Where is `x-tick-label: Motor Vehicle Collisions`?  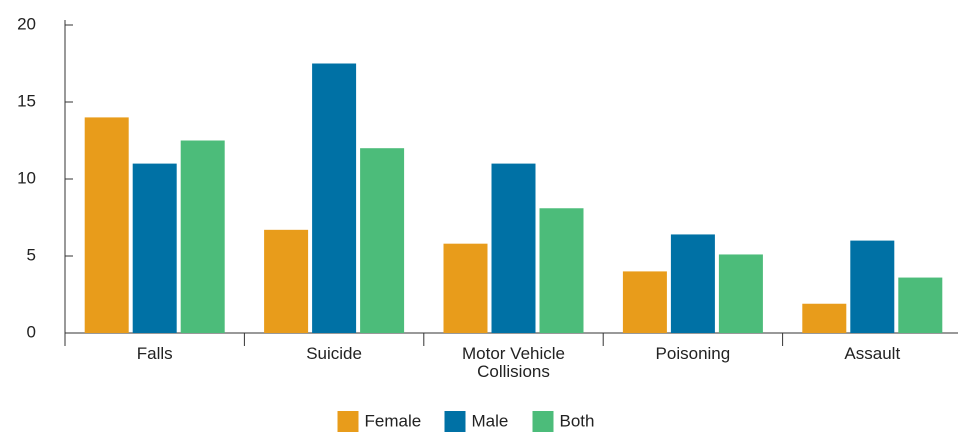
x-tick-label: Motor Vehicle Collisions is located at coordinates (513, 362).